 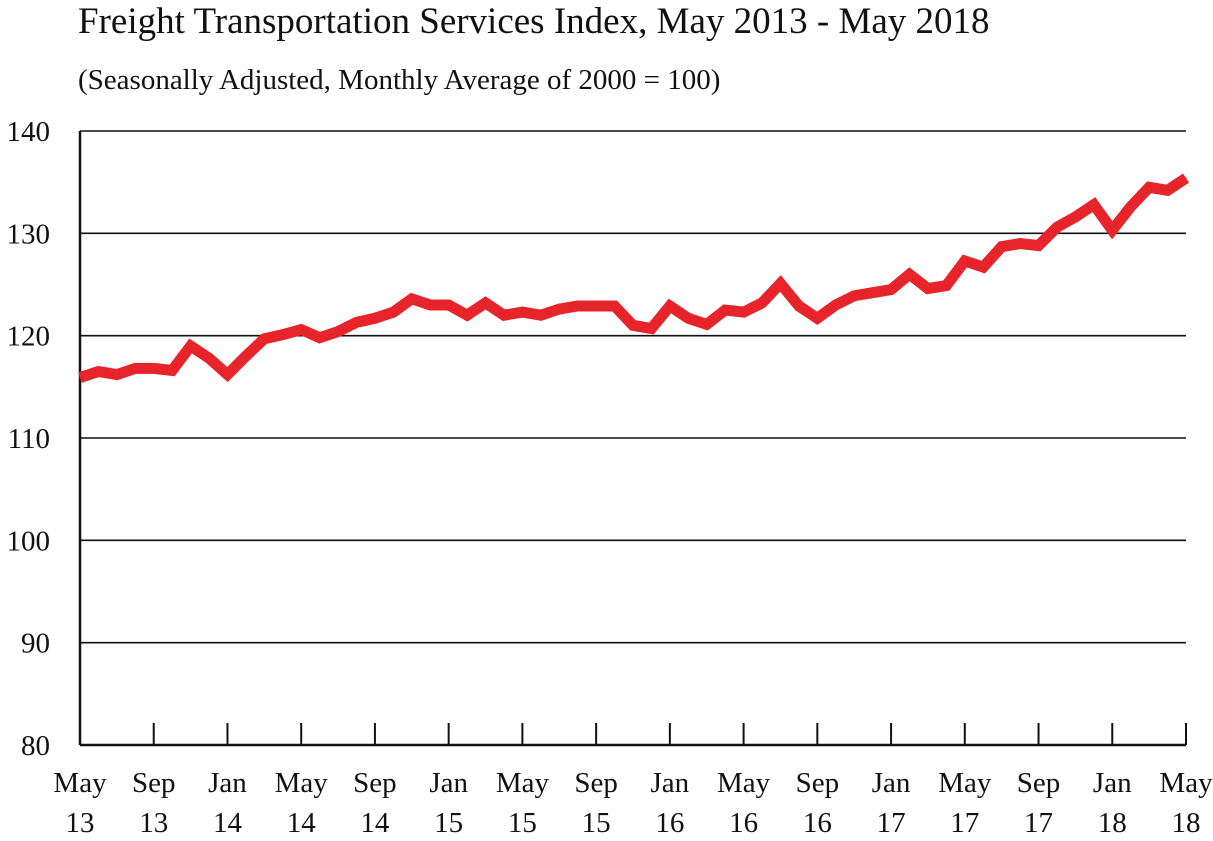 What do you see at coordinates (29, 337) in the screenshot?
I see `y-tick-label: 120` at bounding box center [29, 337].